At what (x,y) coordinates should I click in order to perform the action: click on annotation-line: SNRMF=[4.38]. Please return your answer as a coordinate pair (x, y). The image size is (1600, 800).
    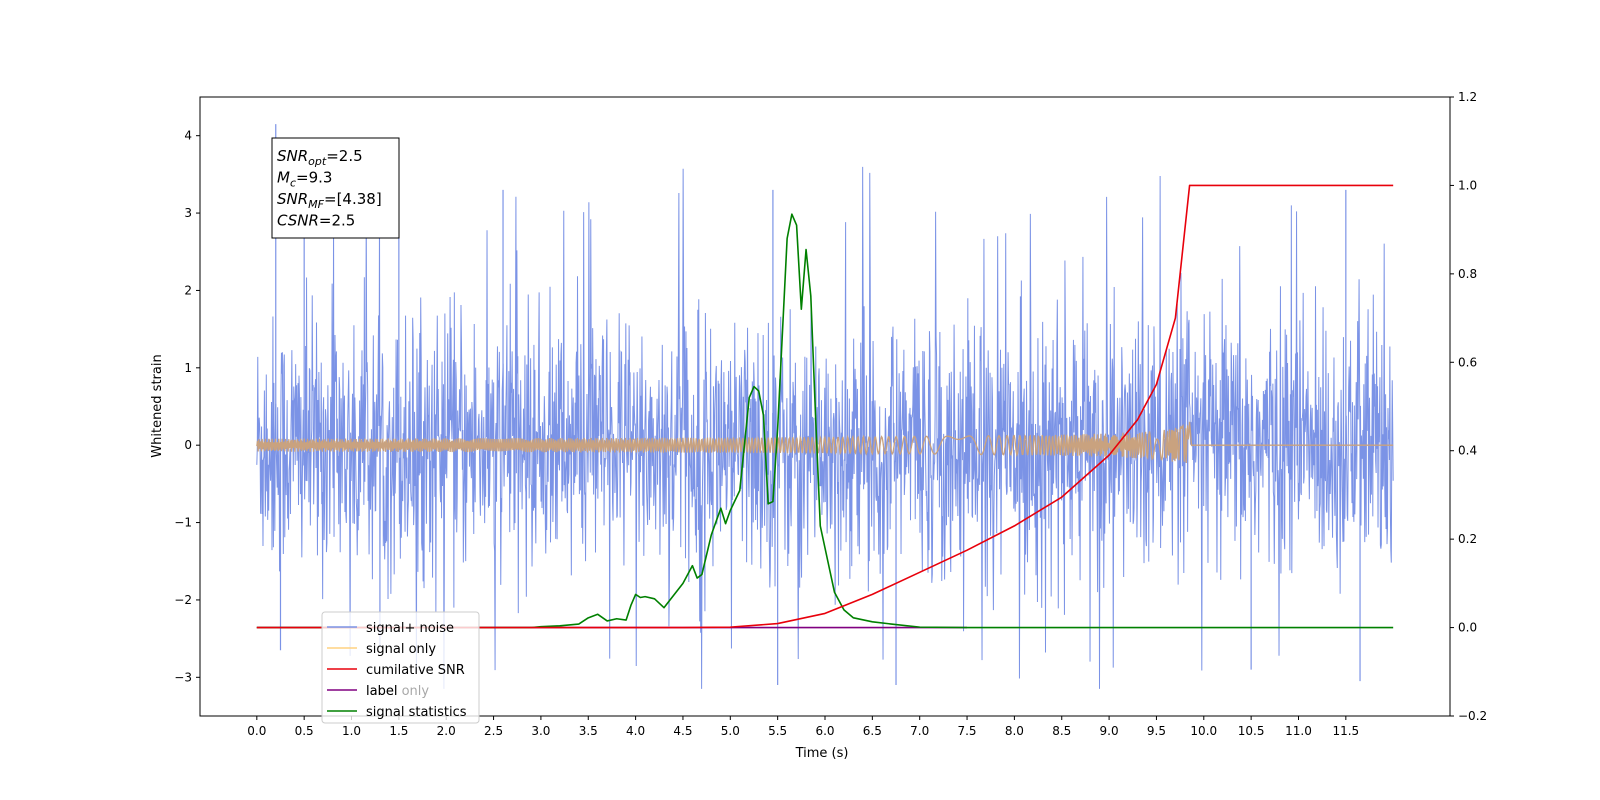
    Looking at the image, I should click on (329, 200).